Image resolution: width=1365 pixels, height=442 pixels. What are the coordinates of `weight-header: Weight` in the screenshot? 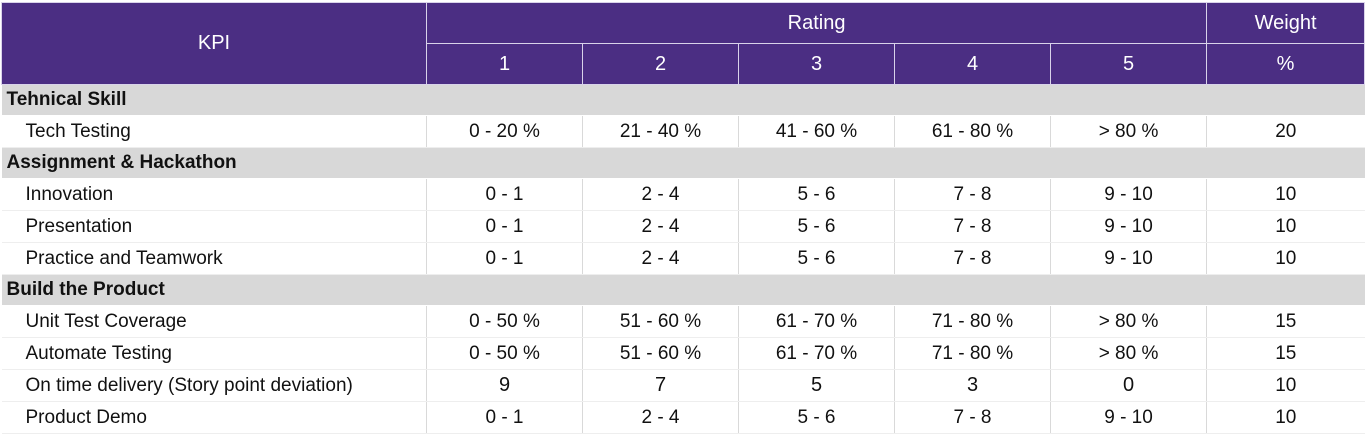 It's located at (1285, 23).